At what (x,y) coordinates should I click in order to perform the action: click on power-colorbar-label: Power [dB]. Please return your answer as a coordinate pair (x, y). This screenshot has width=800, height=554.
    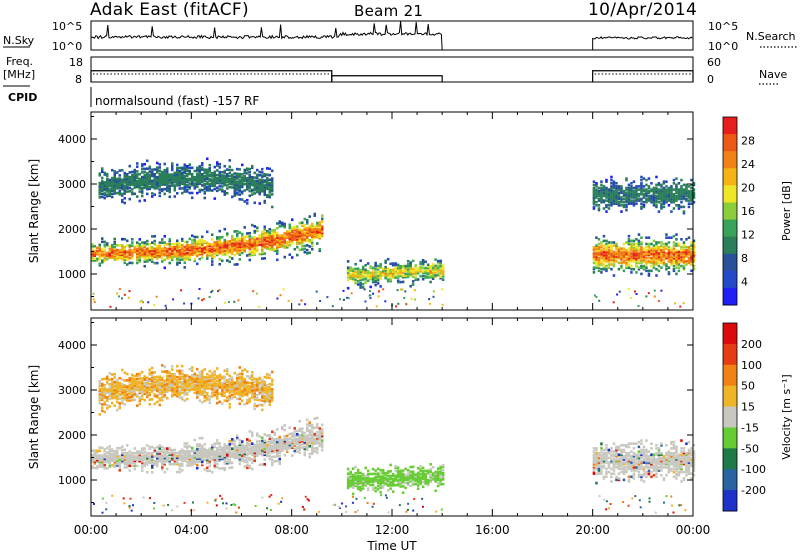
    Looking at the image, I should click on (786, 211).